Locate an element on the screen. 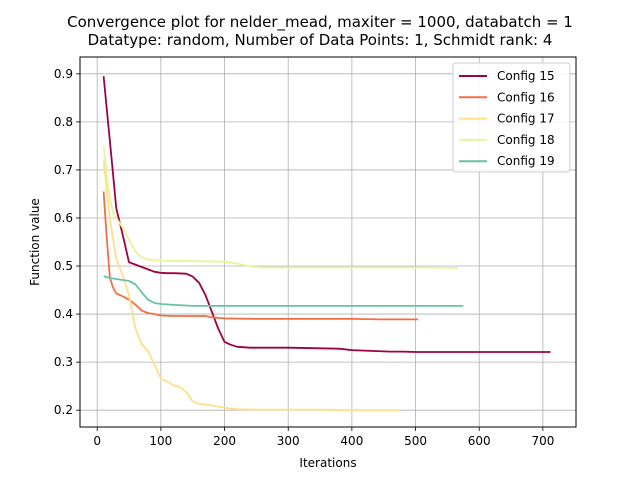  x-tick-label: 600 is located at coordinates (479, 441).